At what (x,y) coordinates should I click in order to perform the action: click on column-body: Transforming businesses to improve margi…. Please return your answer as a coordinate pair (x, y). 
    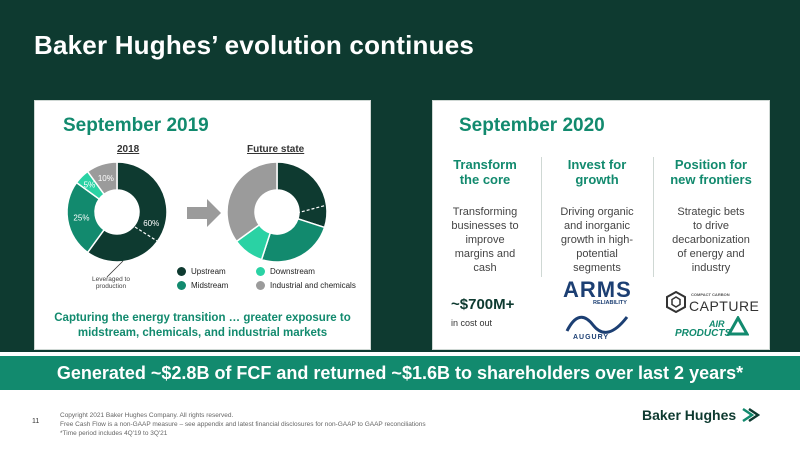
    Looking at the image, I should click on (485, 240).